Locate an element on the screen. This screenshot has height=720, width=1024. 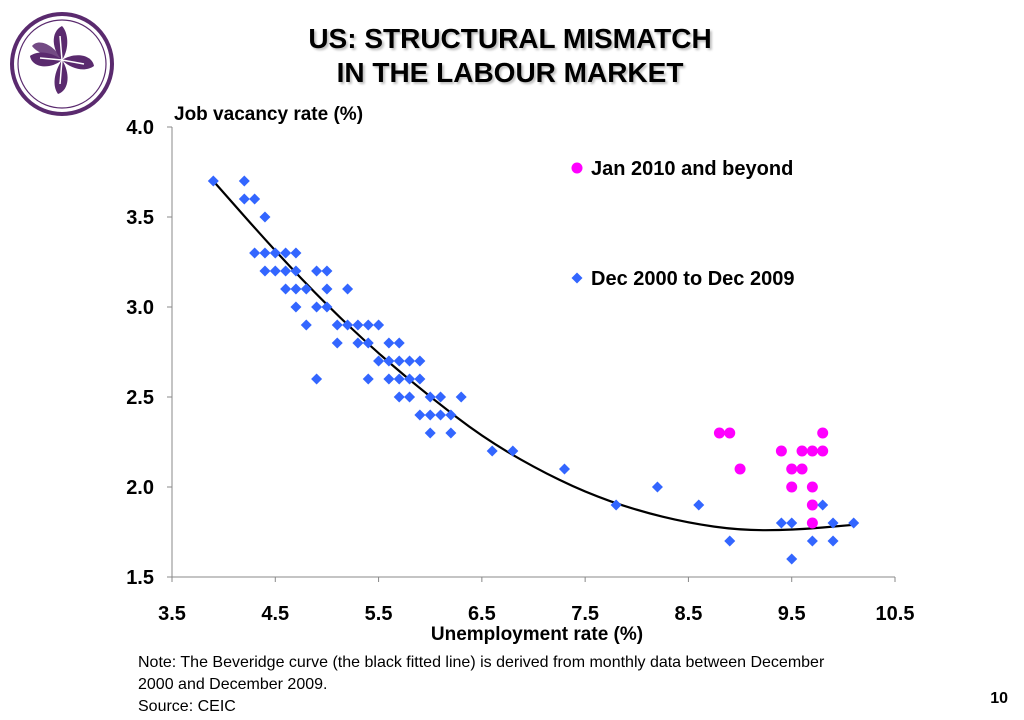
bauhinia-flower-icon is located at coordinates (62, 64).